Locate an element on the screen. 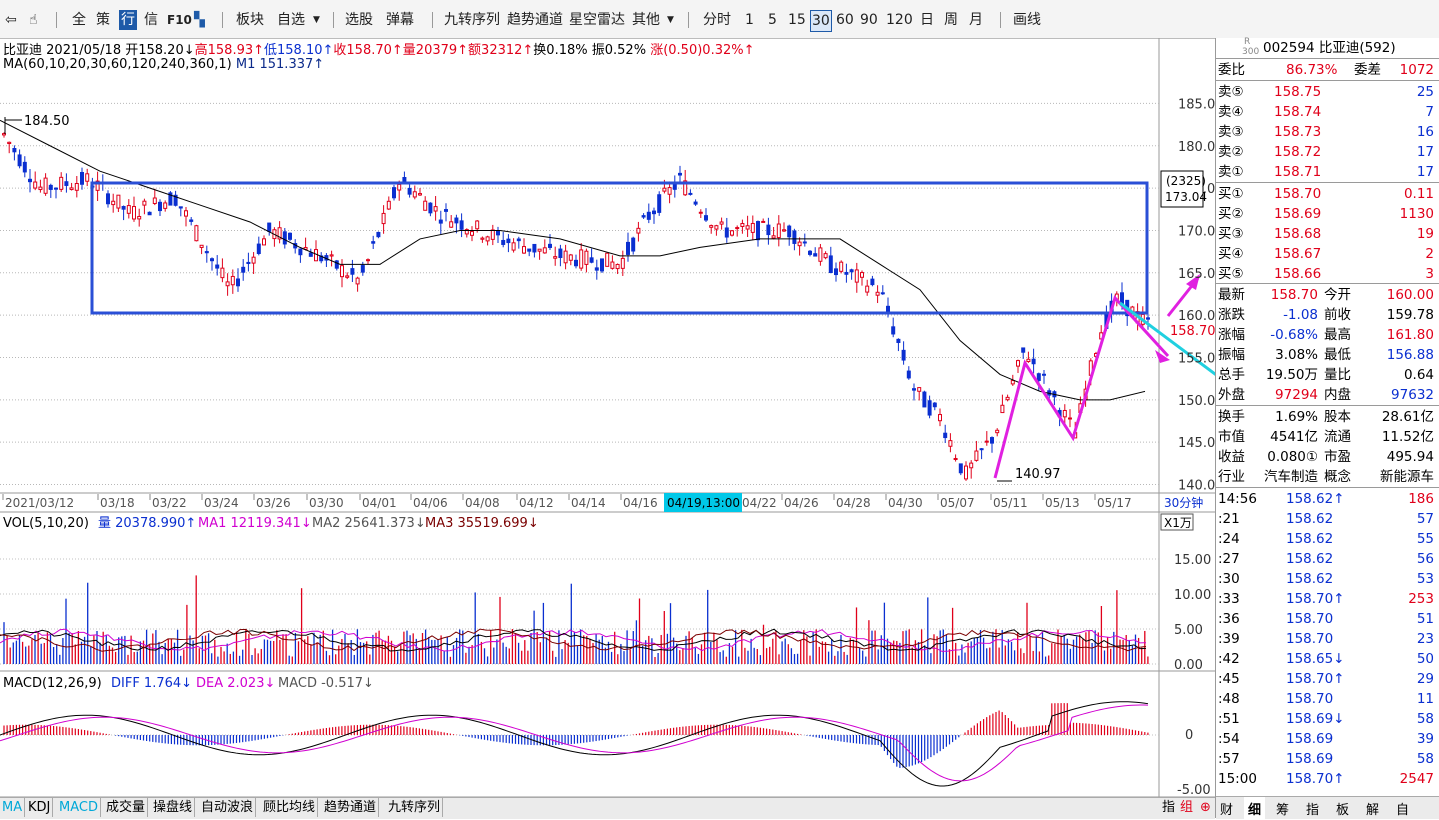 The width and height of the screenshot is (1439, 820). stat-row: 涨跌 -1.08 前收 159.78 is located at coordinates (1327, 315).